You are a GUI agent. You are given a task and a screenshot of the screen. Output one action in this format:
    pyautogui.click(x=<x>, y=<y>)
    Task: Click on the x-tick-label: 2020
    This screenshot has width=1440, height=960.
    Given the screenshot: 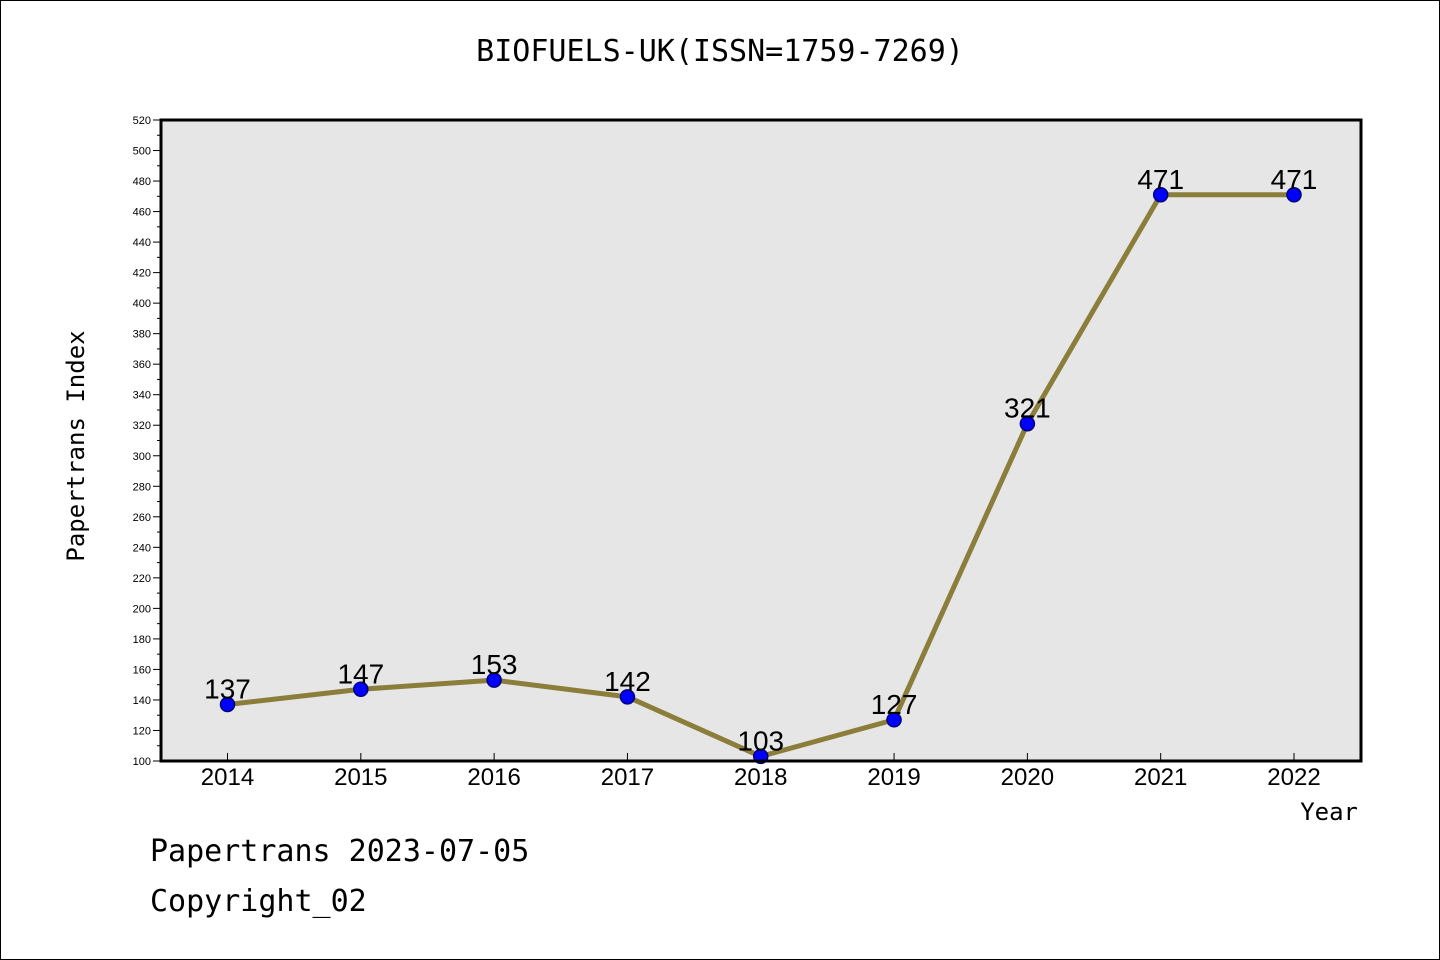 What is the action you would take?
    pyautogui.click(x=1027, y=777)
    